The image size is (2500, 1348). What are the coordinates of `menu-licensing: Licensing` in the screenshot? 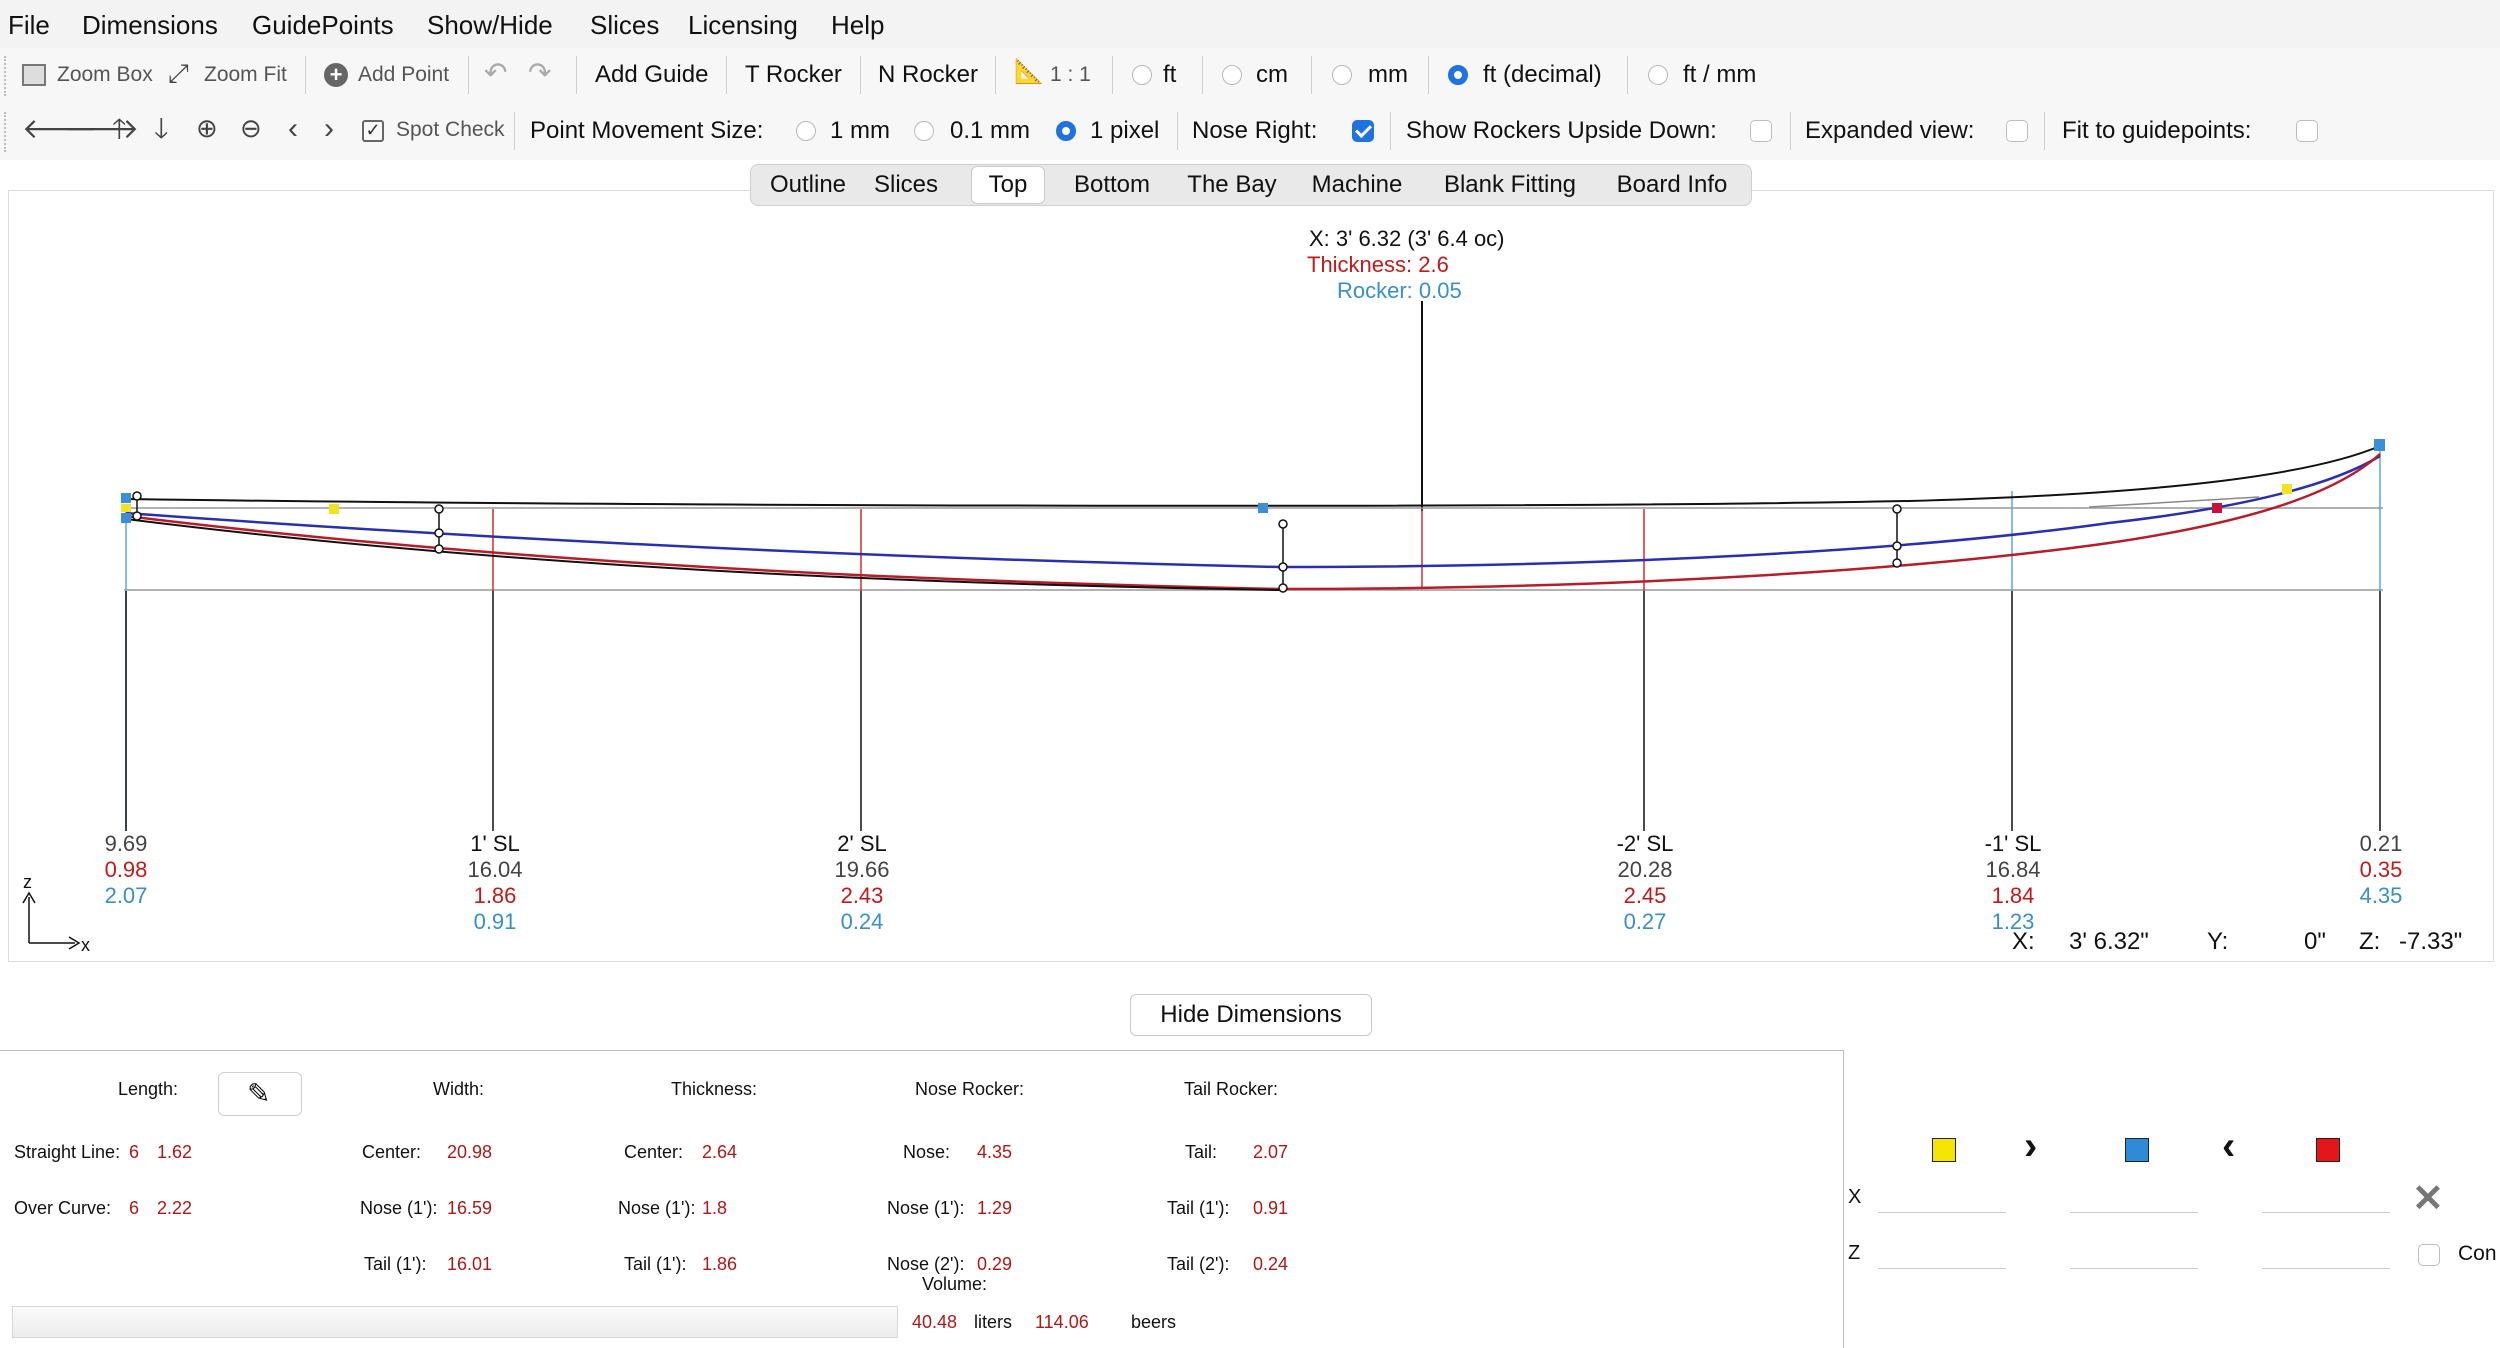 It's located at (743, 25).